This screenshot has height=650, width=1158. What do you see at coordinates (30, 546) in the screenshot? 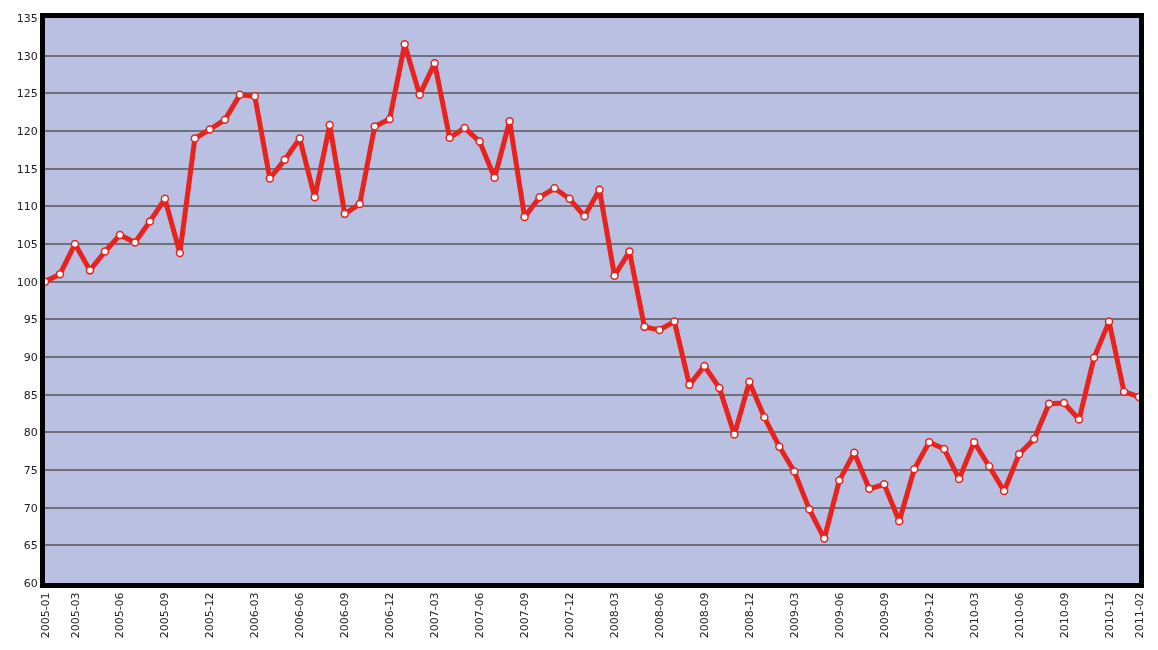
I see `y-tick-label: 65` at bounding box center [30, 546].